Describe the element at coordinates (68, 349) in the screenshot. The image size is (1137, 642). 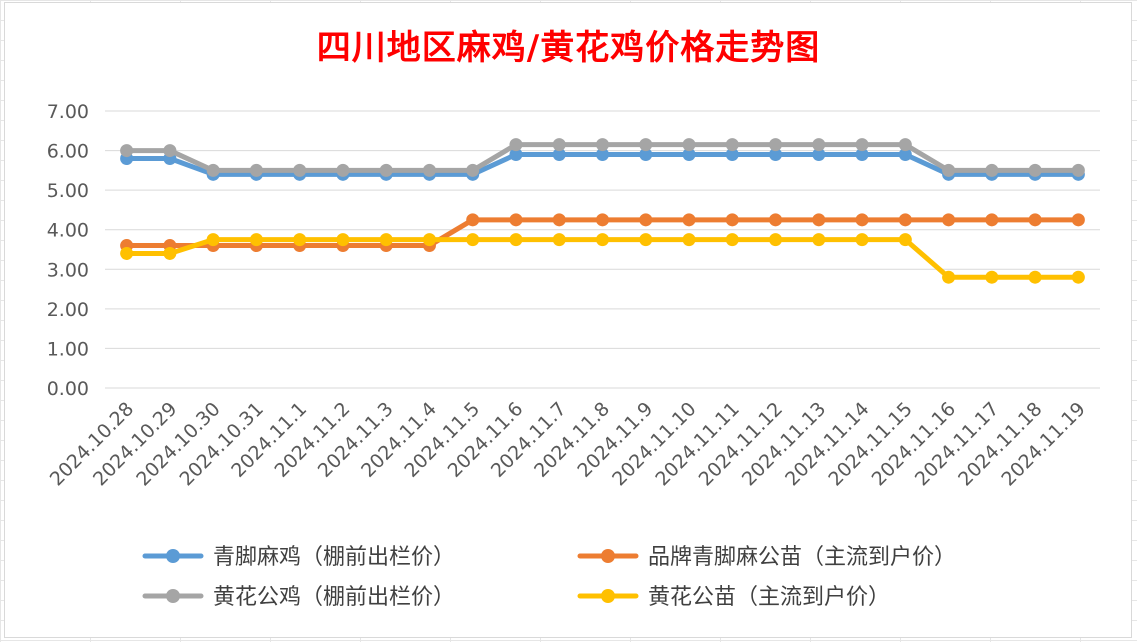
I see `y-tick-label: 1.00` at that location.